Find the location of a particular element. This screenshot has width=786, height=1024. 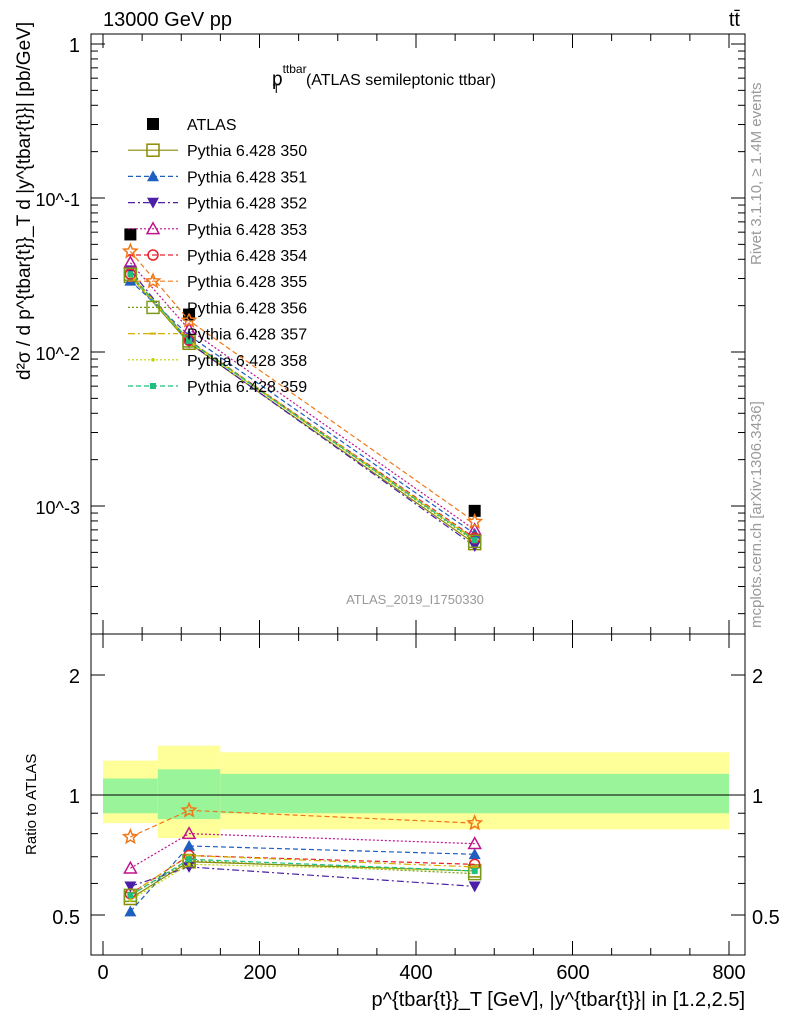

process-label: tt̄ is located at coordinates (735, 20).